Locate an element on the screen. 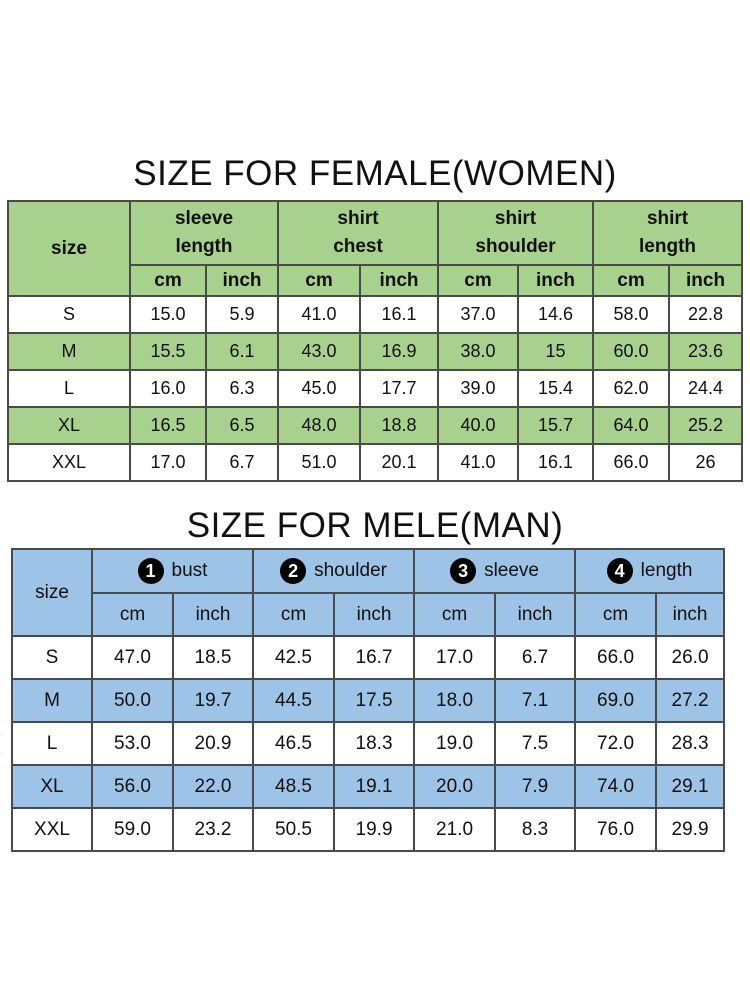 The width and height of the screenshot is (750, 1000). value-cell: 19.0 is located at coordinates (455, 743).